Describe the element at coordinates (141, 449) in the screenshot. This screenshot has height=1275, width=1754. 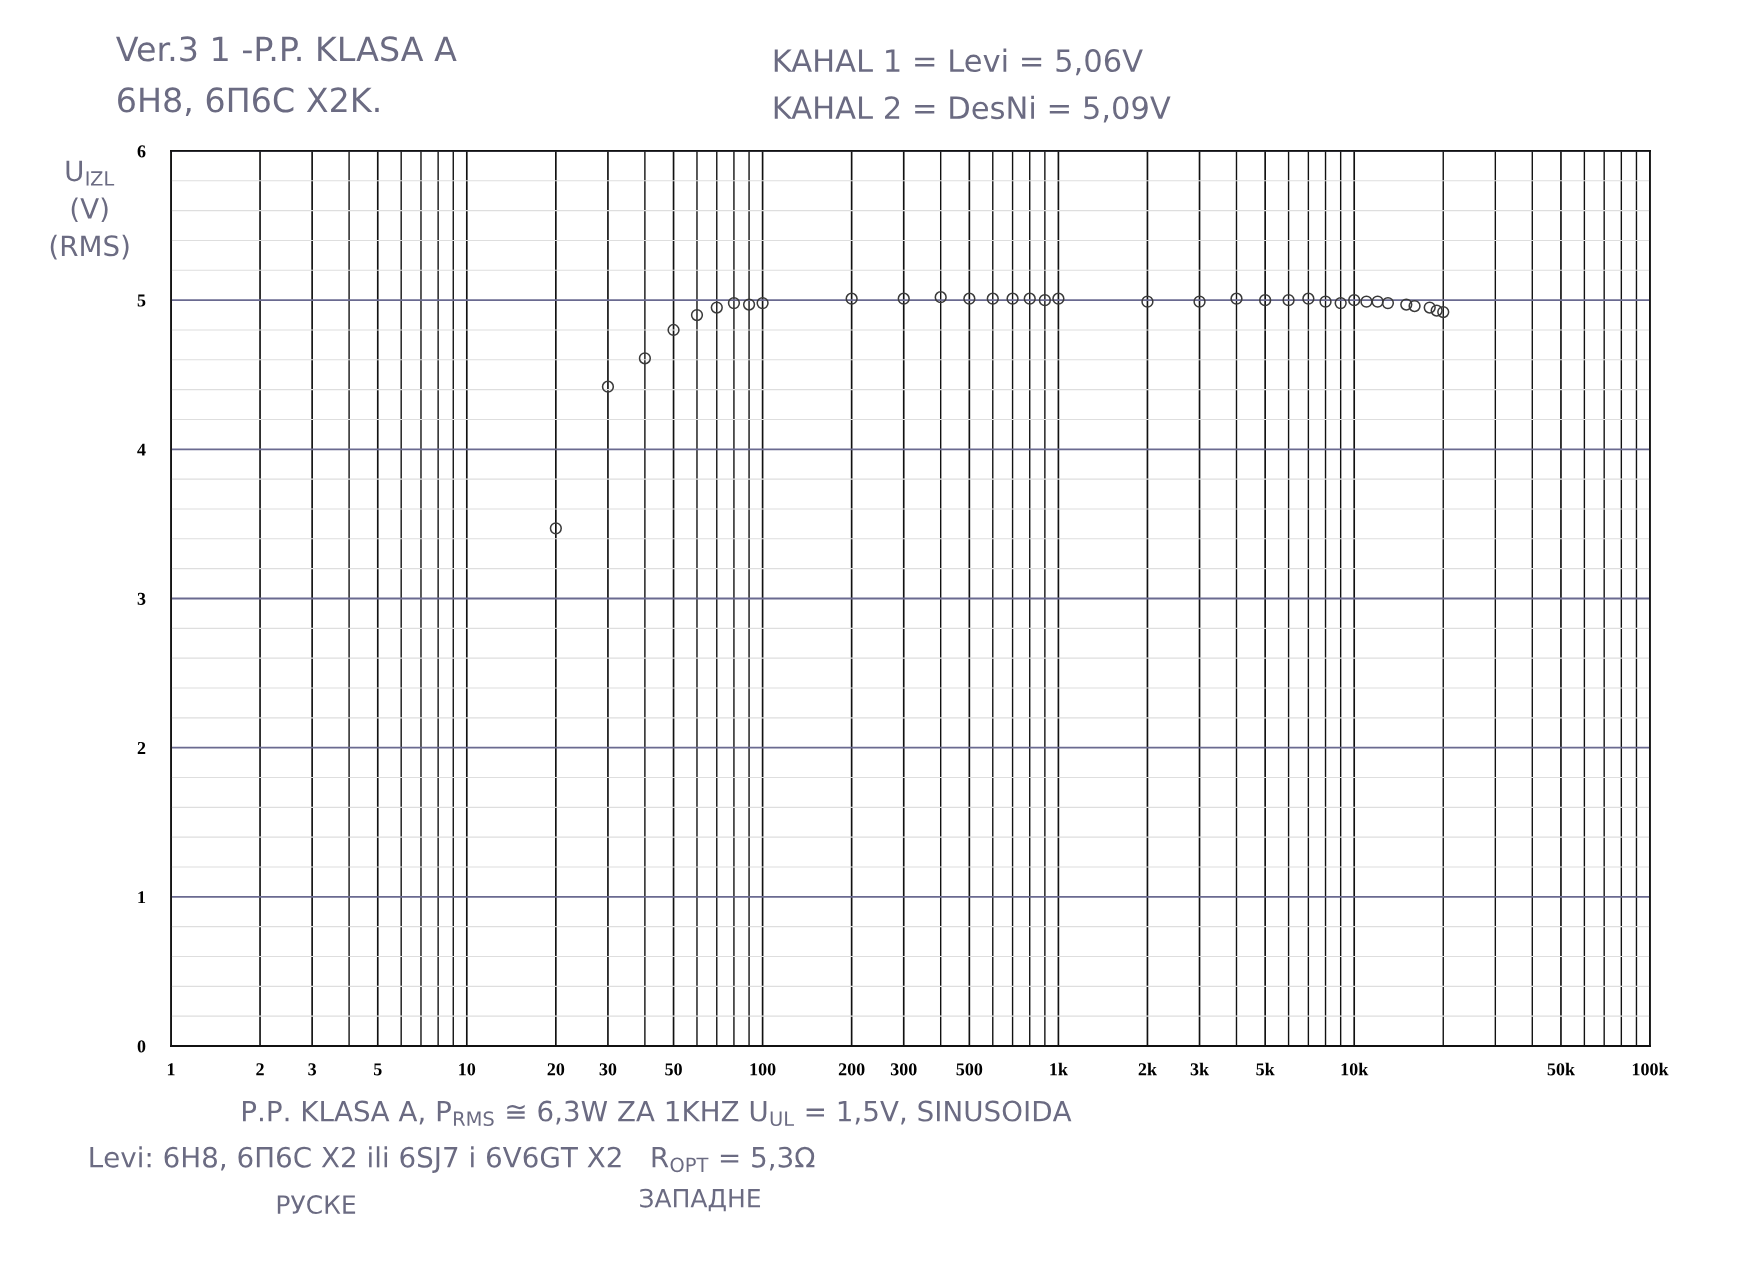
I see `y-tick-label: 4` at that location.